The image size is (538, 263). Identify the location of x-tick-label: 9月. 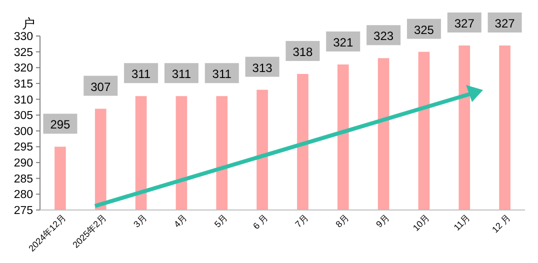
(383, 221).